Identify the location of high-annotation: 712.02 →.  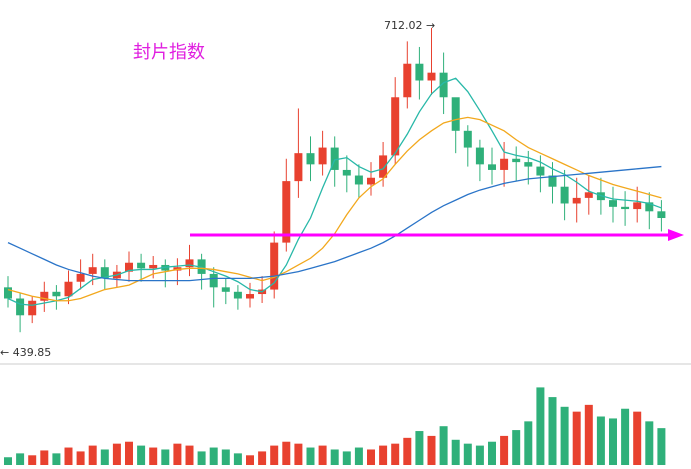
(409, 25).